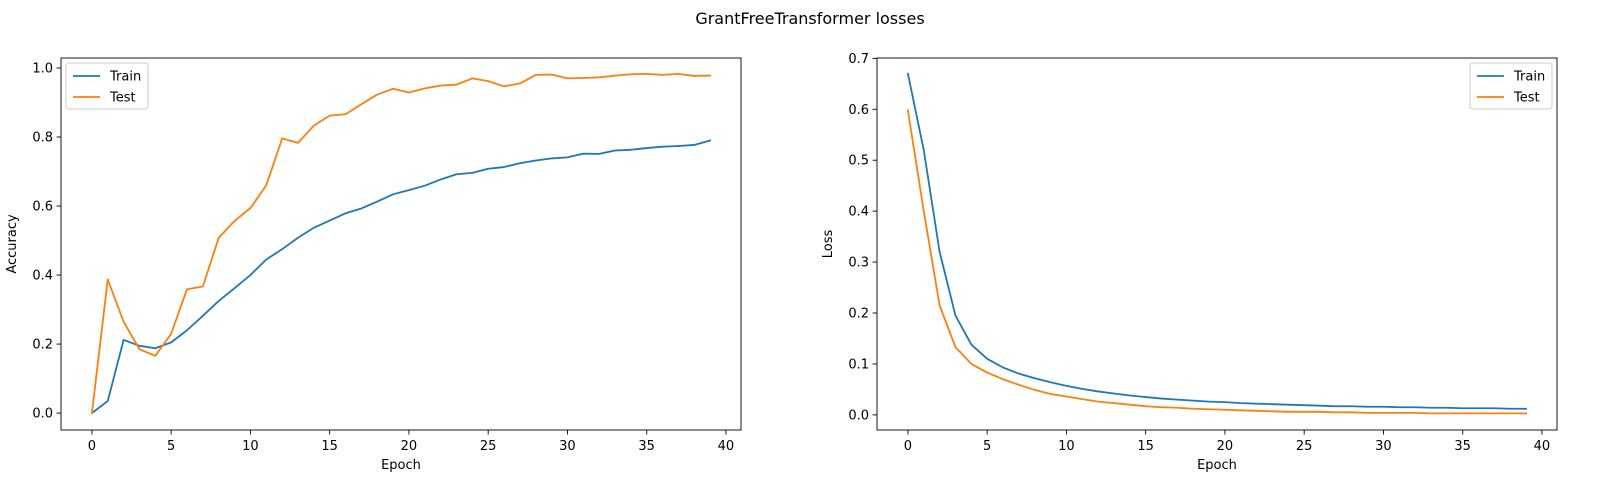  Describe the element at coordinates (12, 244) in the screenshot. I see `accuracy-y-axis-label: Accuracy` at that location.